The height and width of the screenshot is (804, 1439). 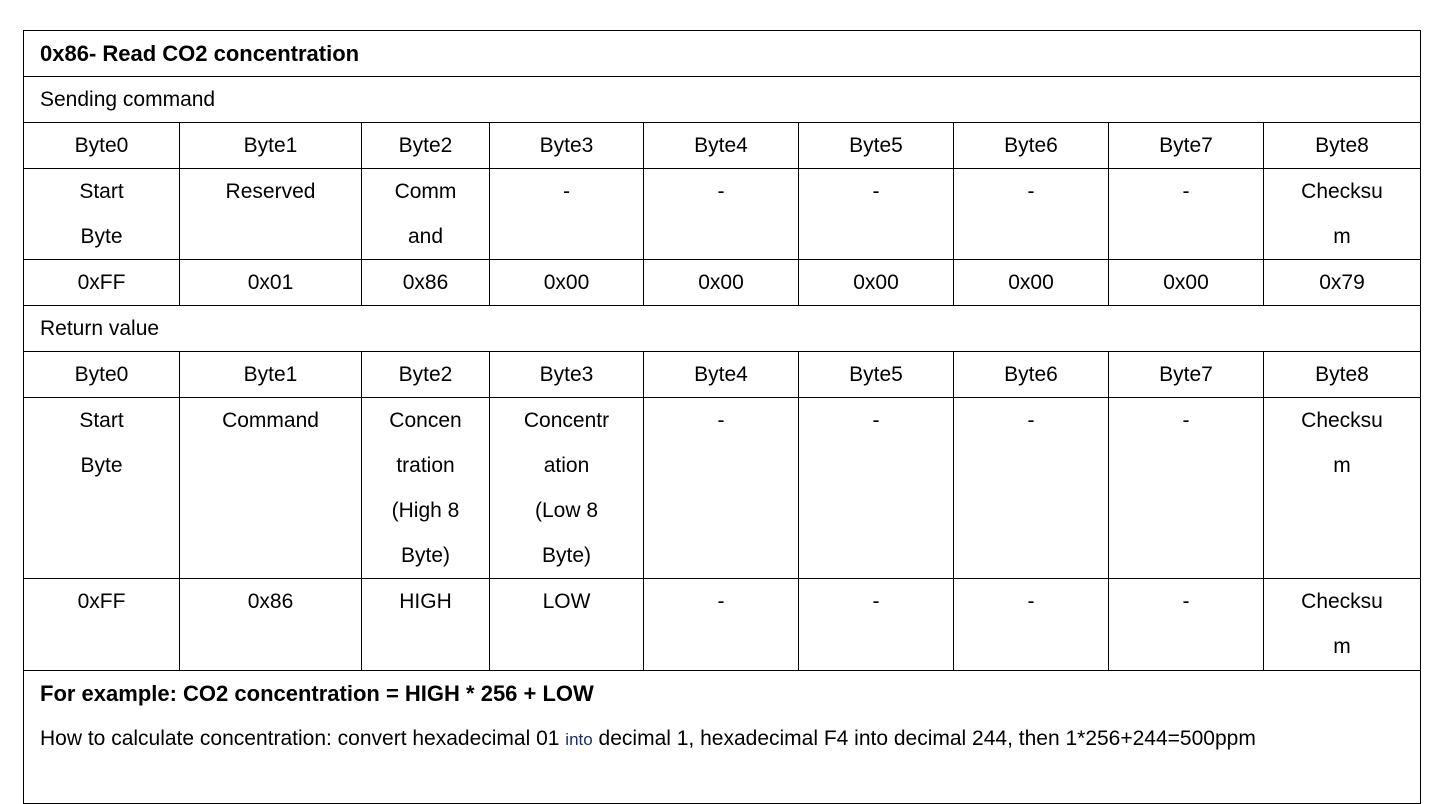 I want to click on returning-headers-cell: Byte0, so click(x=101, y=374).